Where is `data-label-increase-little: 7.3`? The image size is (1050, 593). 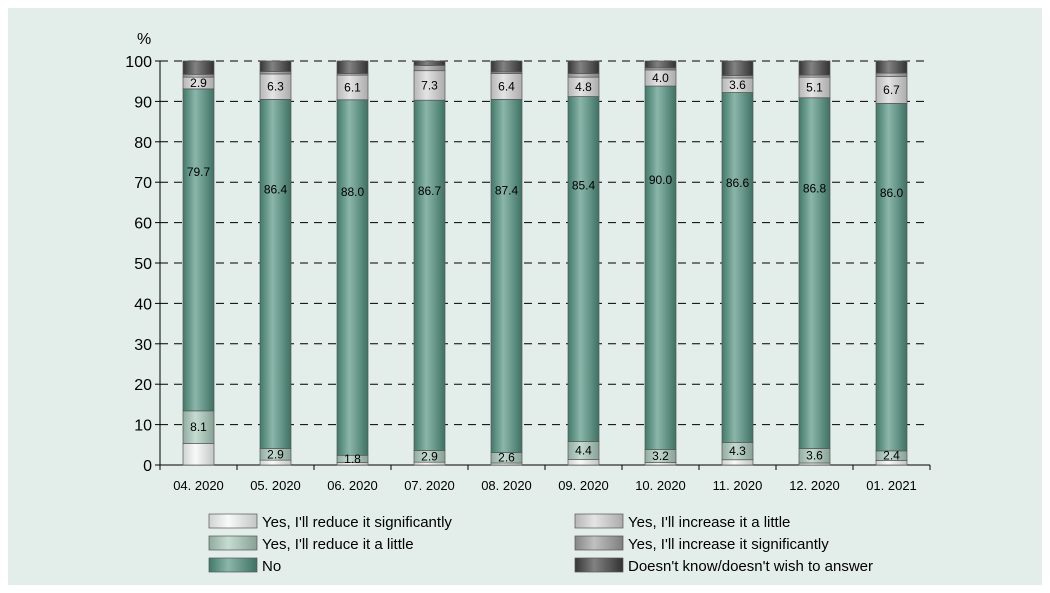
data-label-increase-little: 7.3 is located at coordinates (429, 85).